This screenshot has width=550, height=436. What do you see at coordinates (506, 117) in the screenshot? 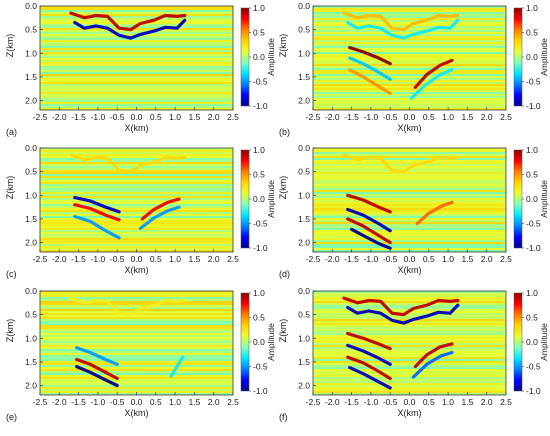
I see `x-tick-label: 2.5` at bounding box center [506, 117].